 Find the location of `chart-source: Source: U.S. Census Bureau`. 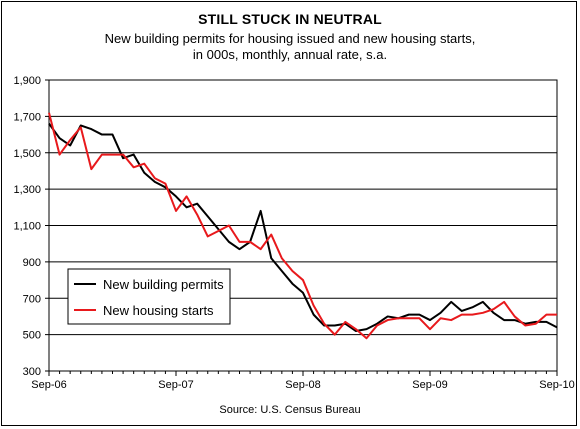

chart-source: Source: U.S. Census Bureau is located at coordinates (290, 410).